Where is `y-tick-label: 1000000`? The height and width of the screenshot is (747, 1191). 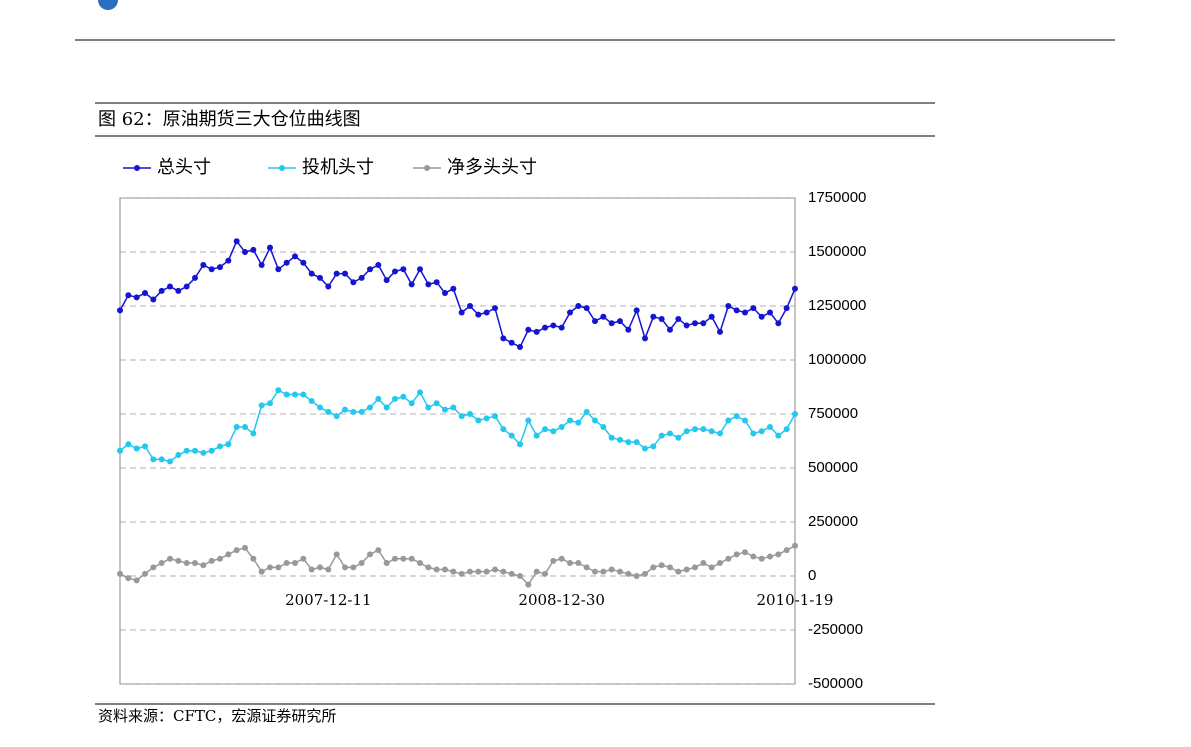 y-tick-label: 1000000 is located at coordinates (837, 359).